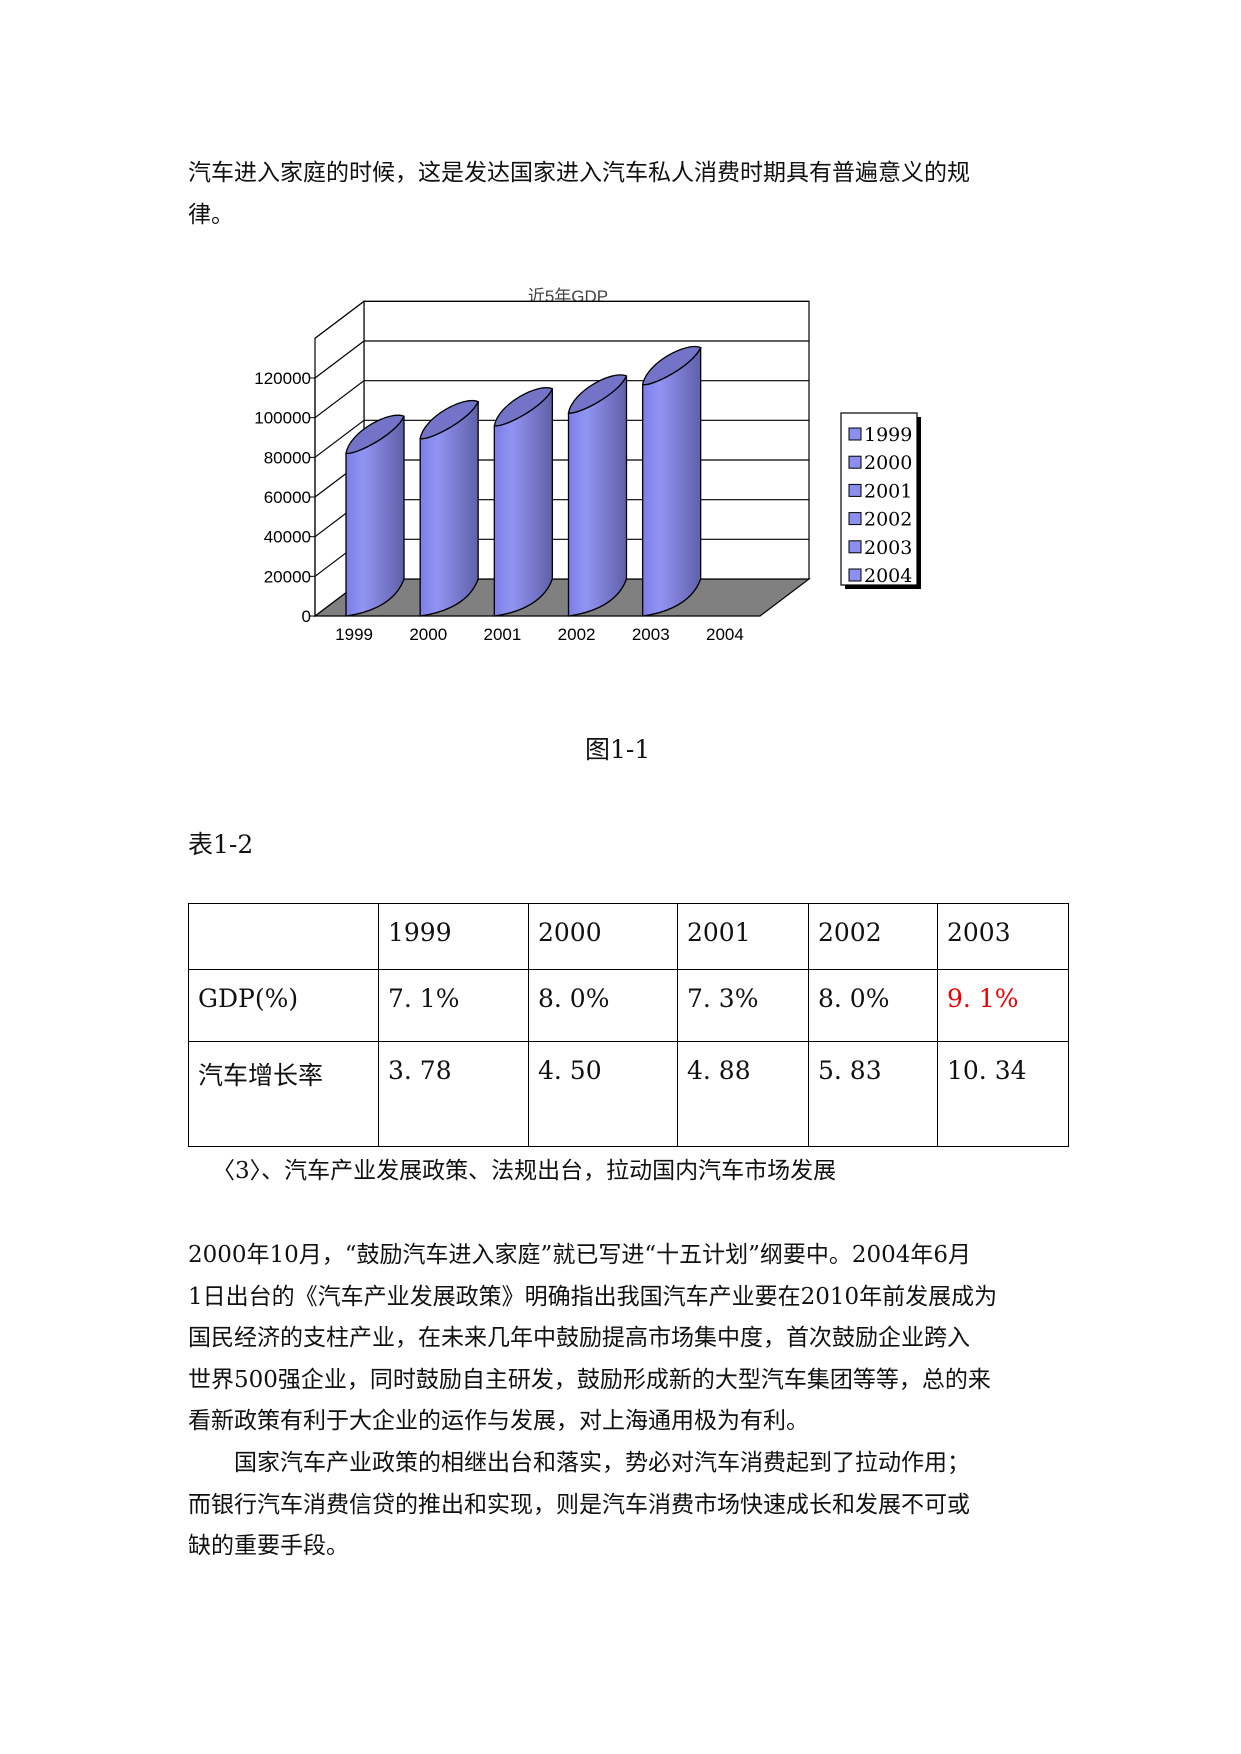  What do you see at coordinates (498, 1421) in the screenshot?
I see `body-line: 看新政策有利于大企业的运作与发展，对上海通用极为有利。` at bounding box center [498, 1421].